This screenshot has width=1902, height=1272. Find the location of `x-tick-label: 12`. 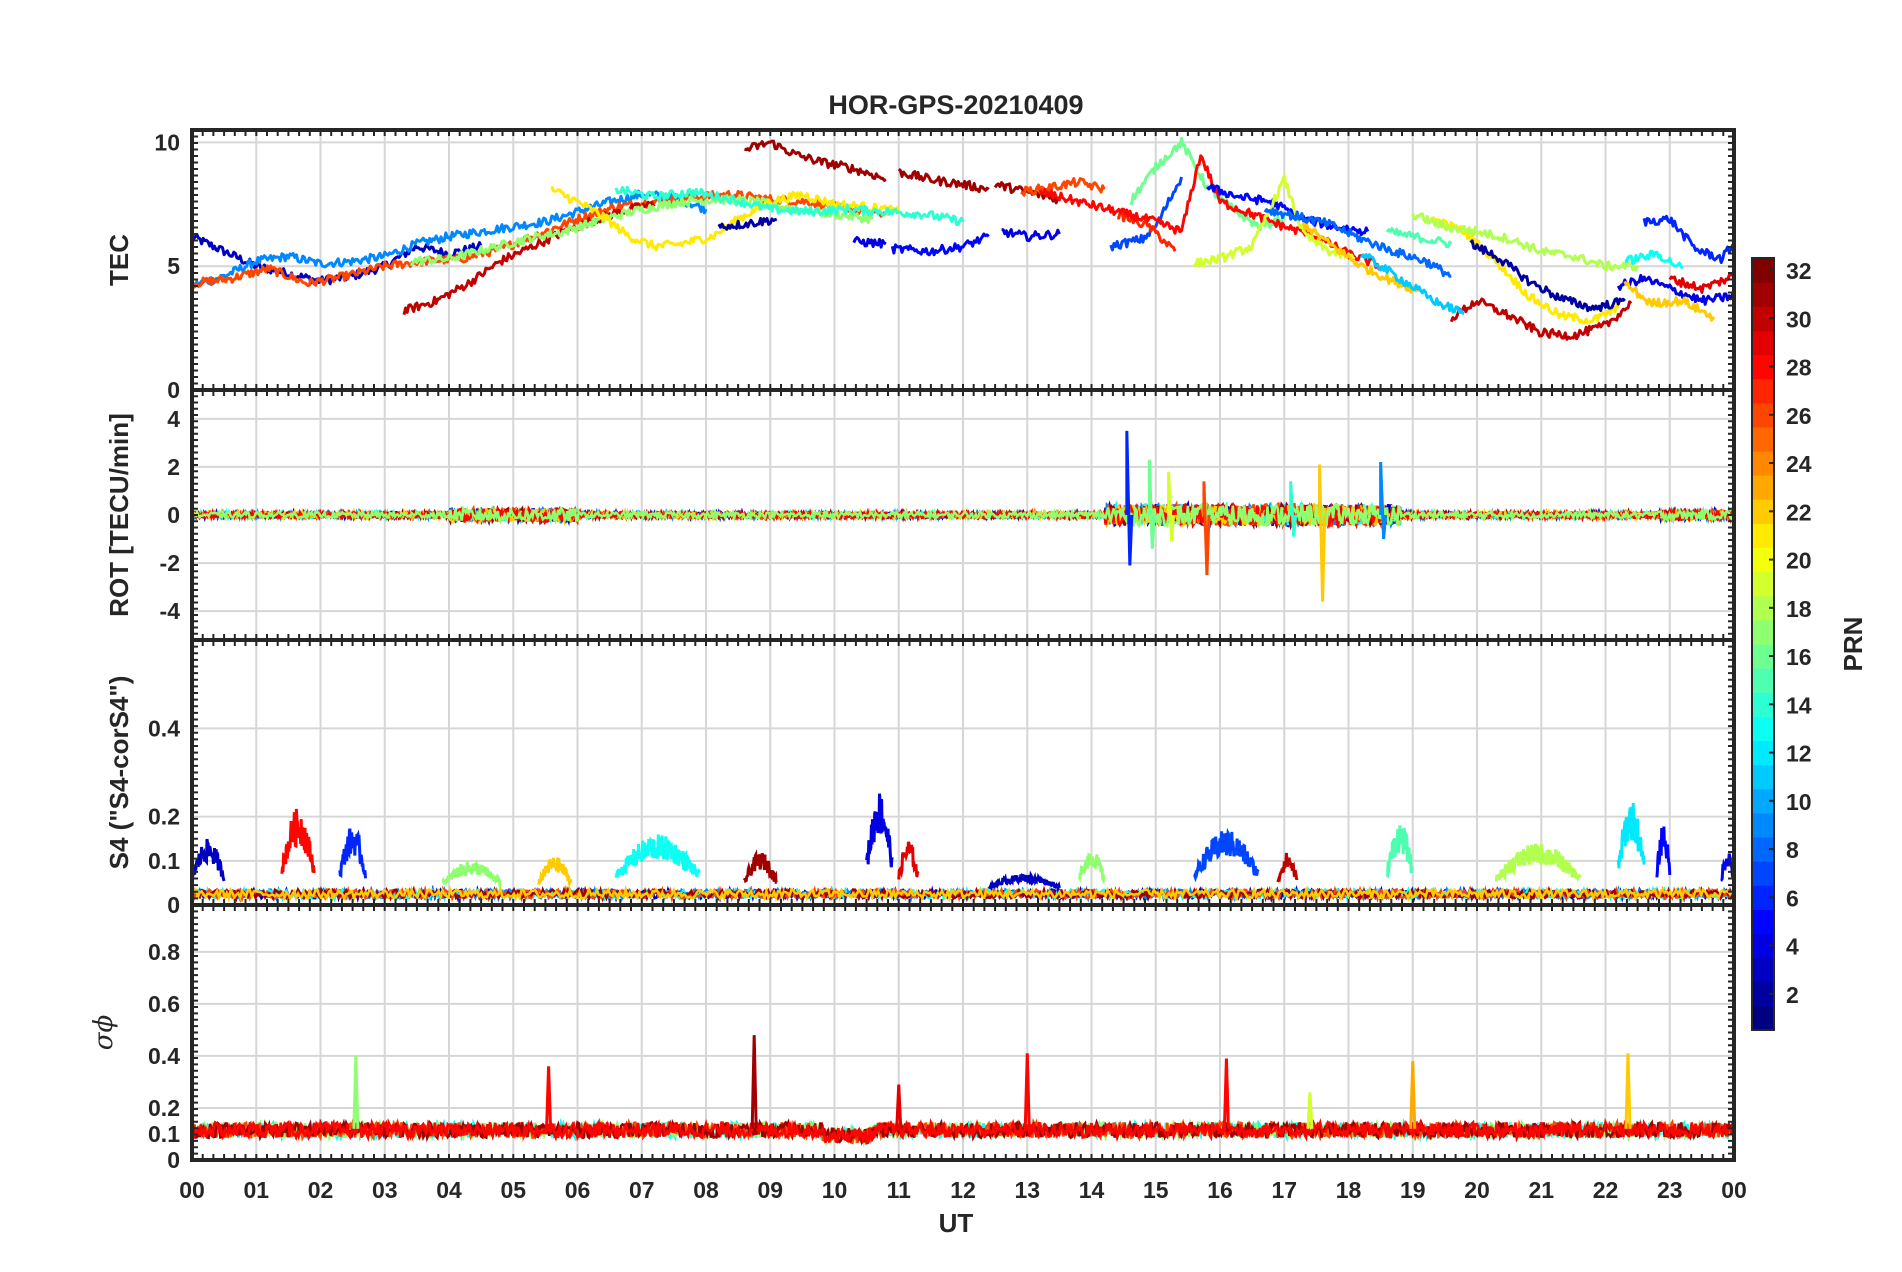

x-tick-label: 12 is located at coordinates (963, 1190).